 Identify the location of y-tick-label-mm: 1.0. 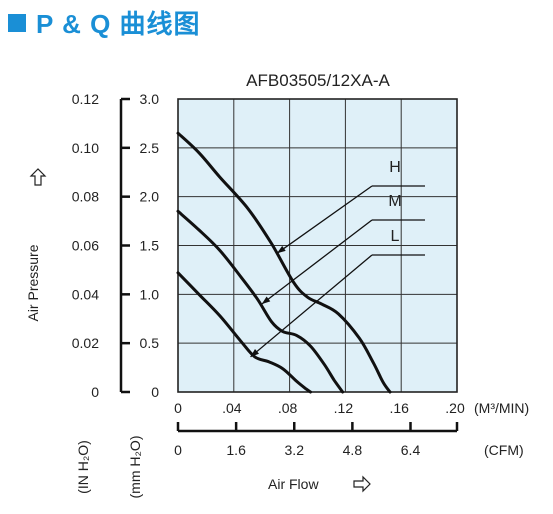
(150, 294).